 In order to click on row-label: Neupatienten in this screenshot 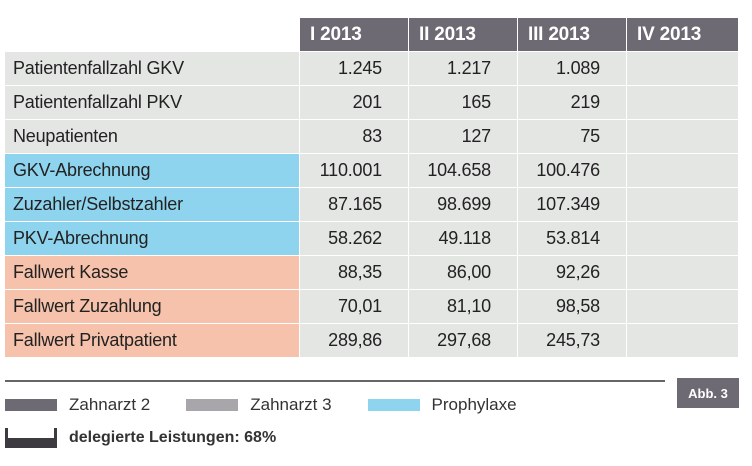, I will do `click(152, 137)`.